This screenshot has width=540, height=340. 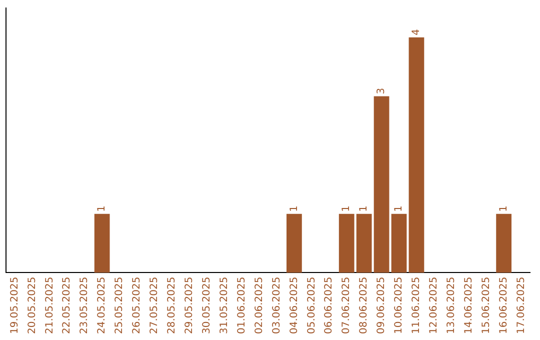 What do you see at coordinates (416, 32) in the screenshot?
I see `data-label: 4` at bounding box center [416, 32].